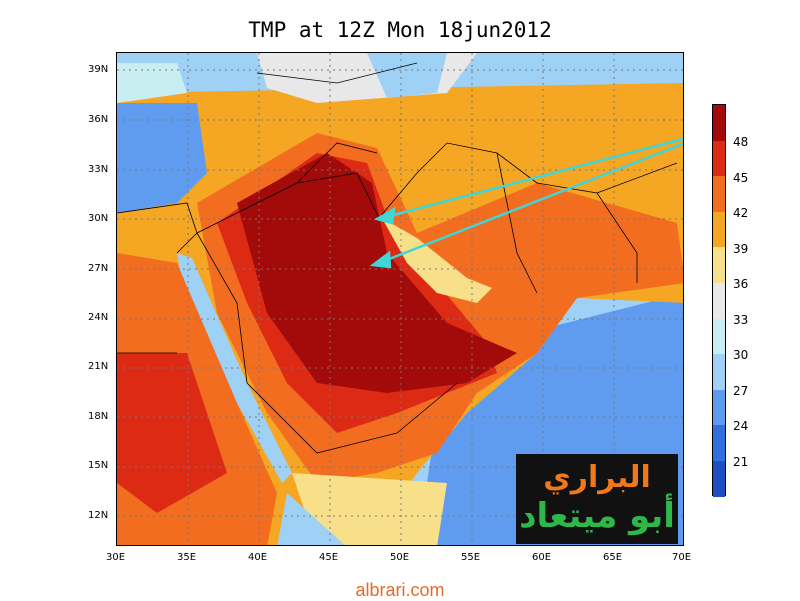 The width and height of the screenshot is (800, 601). What do you see at coordinates (437, 260) in the screenshot?
I see `persian-gulf` at bounding box center [437, 260].